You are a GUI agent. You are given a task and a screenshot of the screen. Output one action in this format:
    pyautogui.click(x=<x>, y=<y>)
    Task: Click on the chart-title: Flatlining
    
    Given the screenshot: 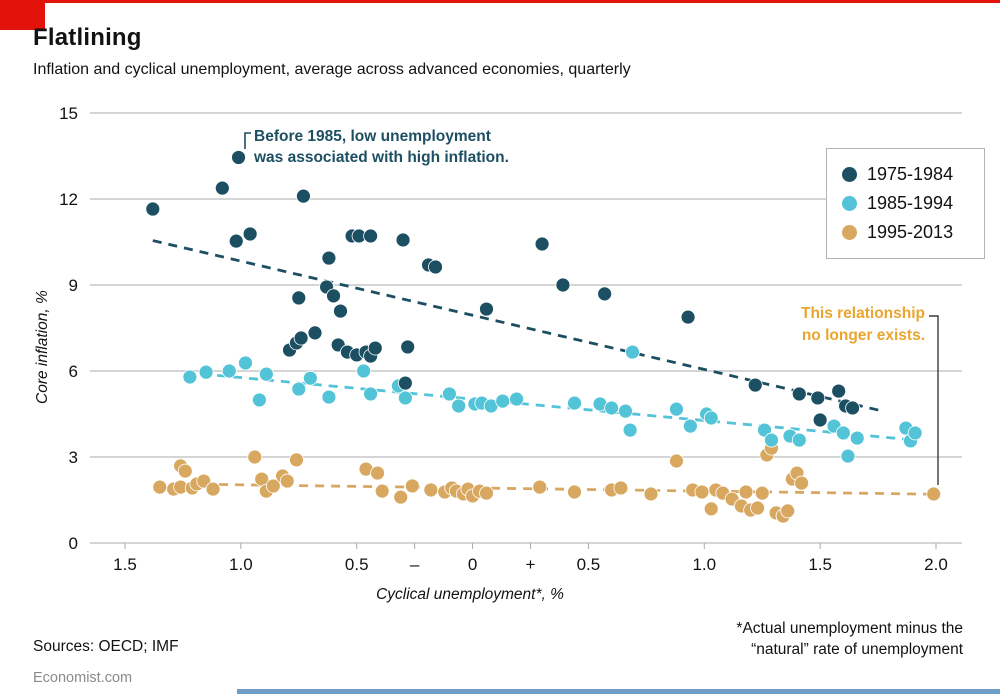 What is the action you would take?
    pyautogui.click(x=87, y=37)
    